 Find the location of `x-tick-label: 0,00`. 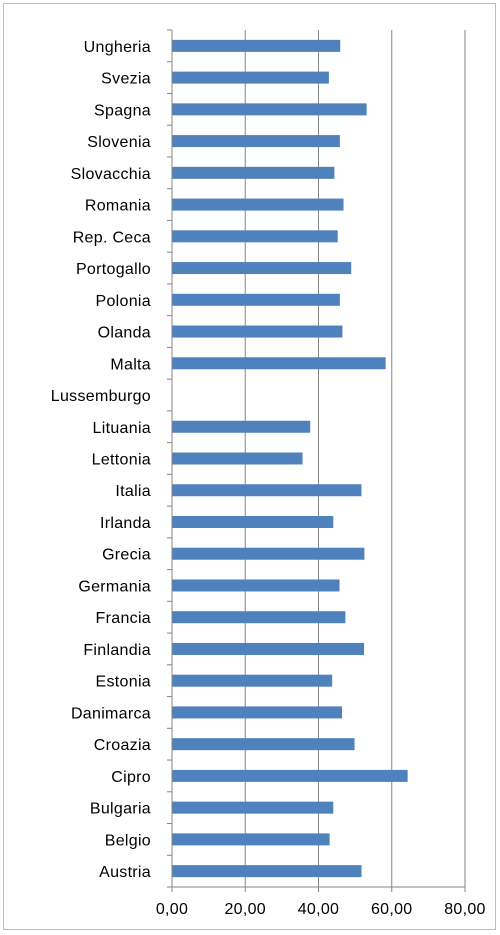

x-tick-label: 0,00 is located at coordinates (172, 909).